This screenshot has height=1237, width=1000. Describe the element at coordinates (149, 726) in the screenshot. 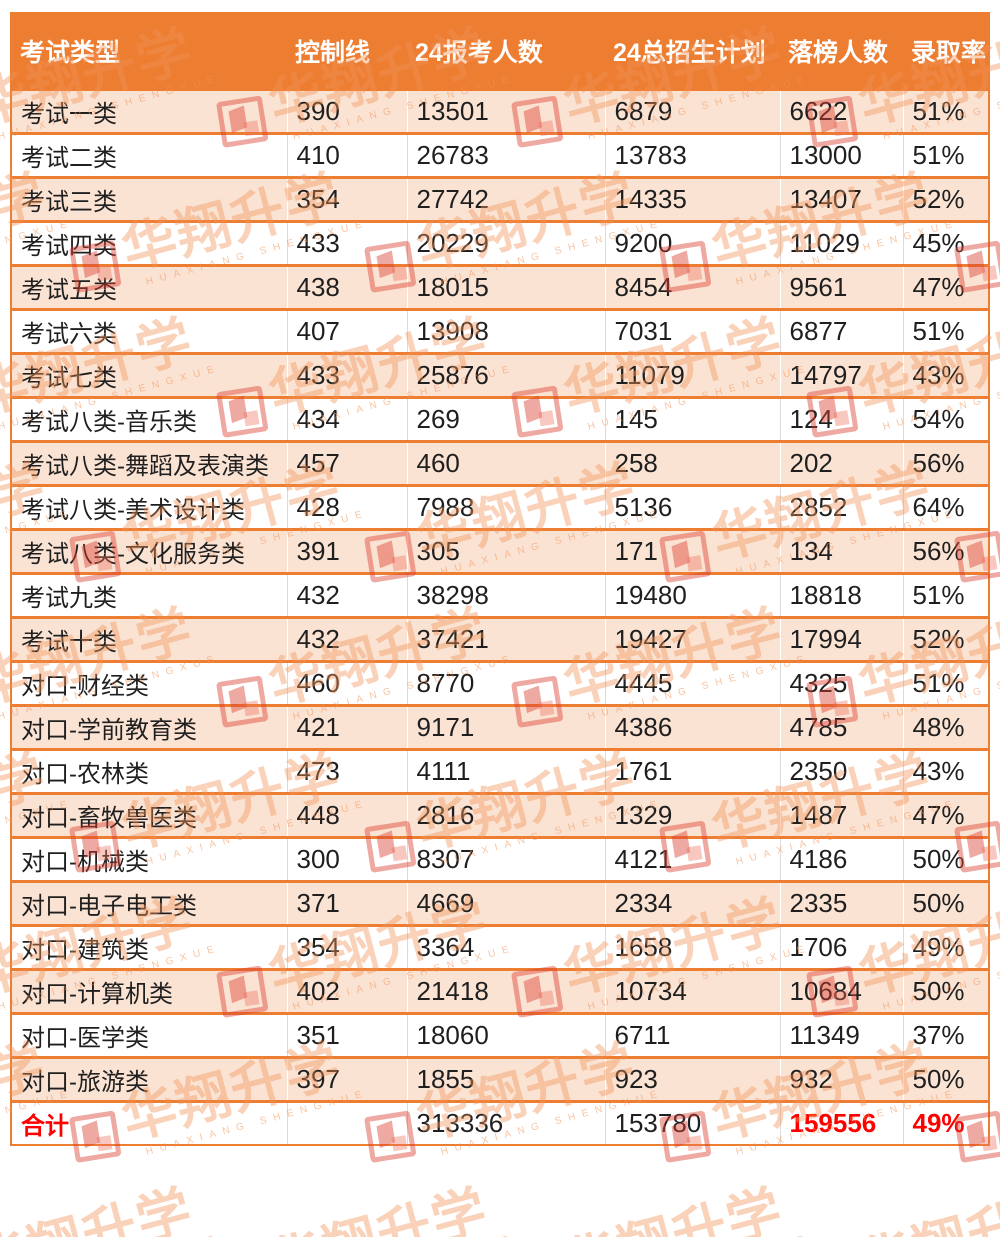

I see `cell-exam-type: 对口-学前教育类` at that location.